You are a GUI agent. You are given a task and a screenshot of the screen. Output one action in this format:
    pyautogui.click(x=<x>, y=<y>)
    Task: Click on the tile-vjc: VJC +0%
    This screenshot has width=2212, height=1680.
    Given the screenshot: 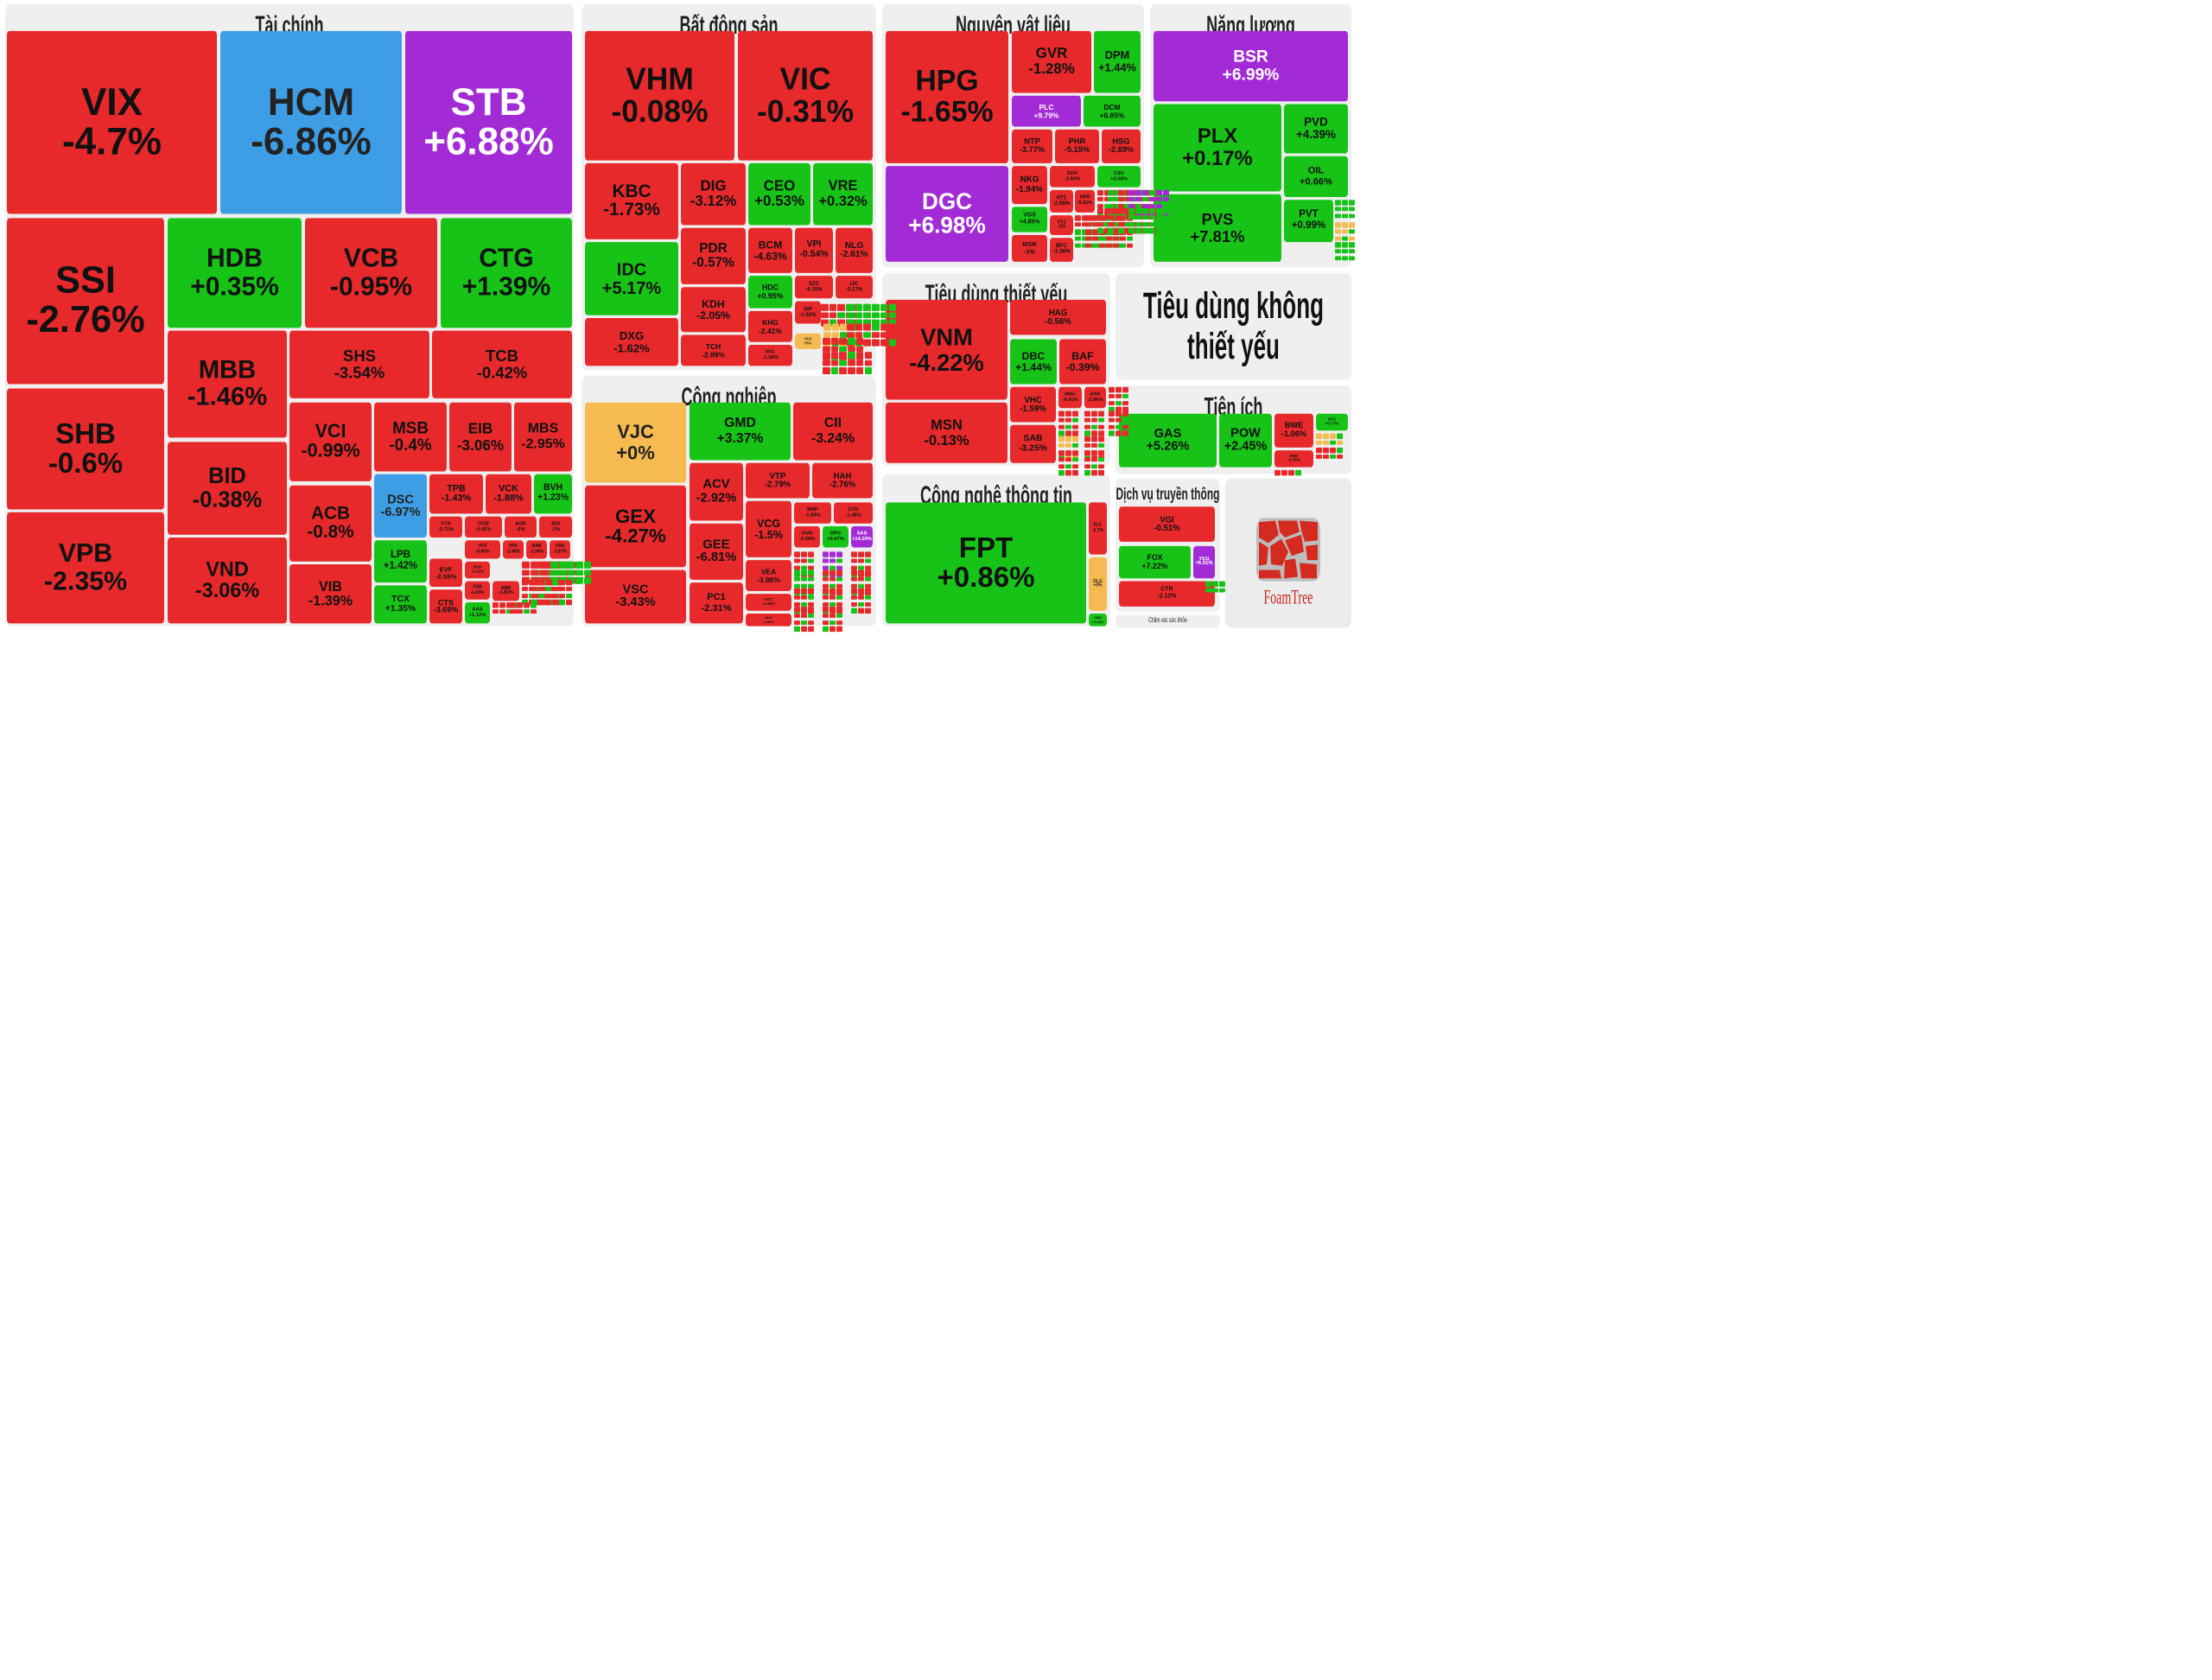 What is the action you would take?
    pyautogui.click(x=635, y=442)
    